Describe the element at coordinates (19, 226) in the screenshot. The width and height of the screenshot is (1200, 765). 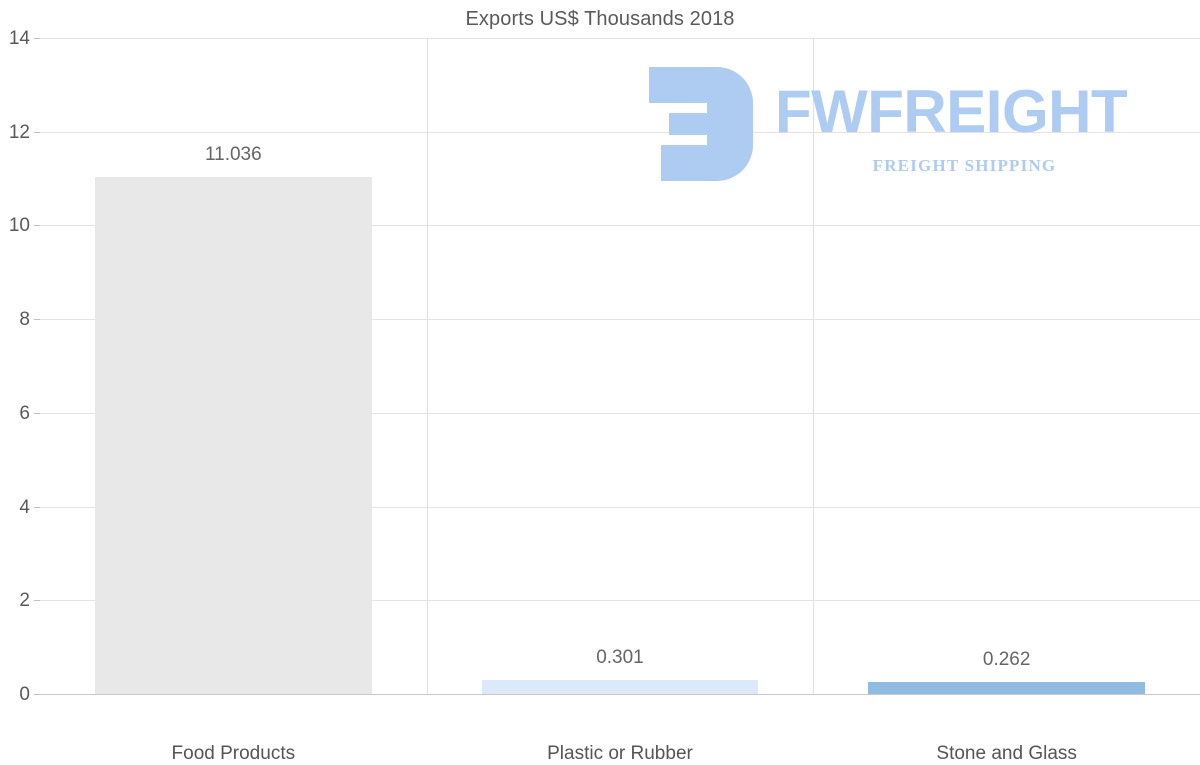
I see `y-axis-tick-label: 10` at that location.